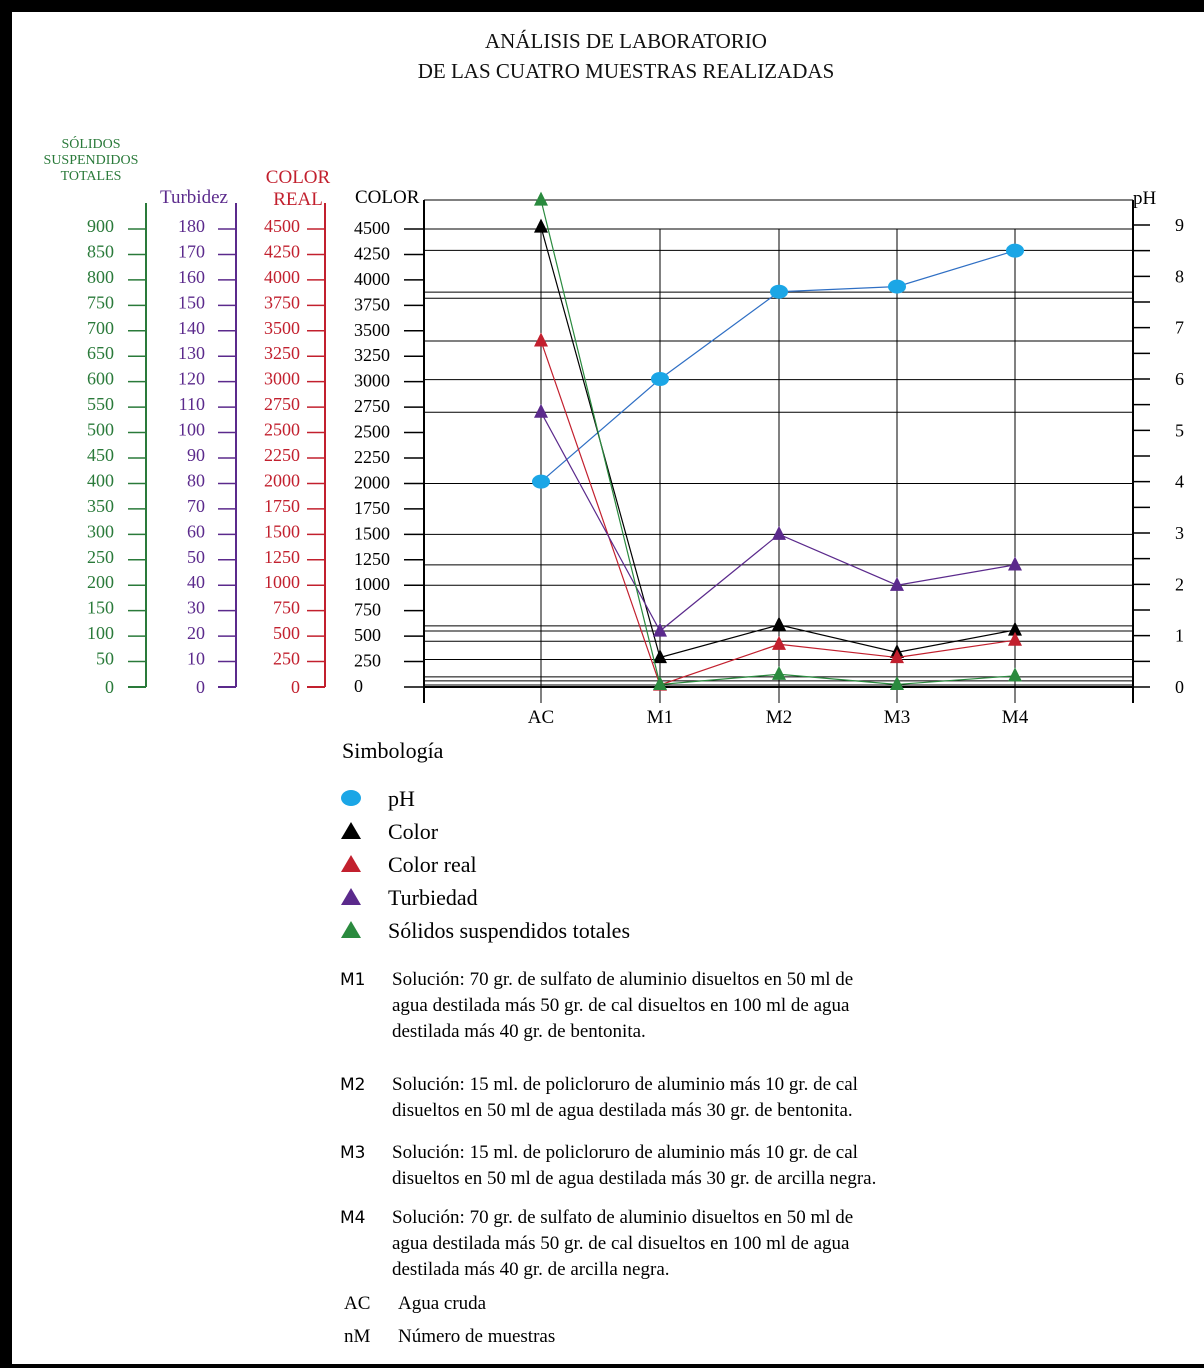  What do you see at coordinates (286, 608) in the screenshot?
I see `color-real-axis-tick-label: 750` at bounding box center [286, 608].